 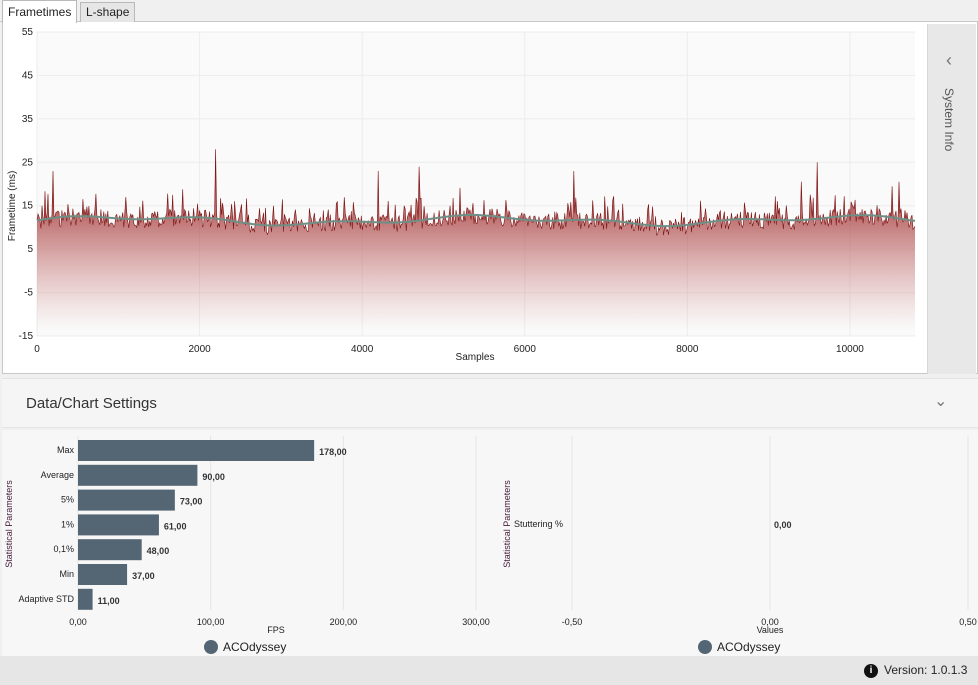 I want to click on category-label: Max, so click(x=66, y=450).